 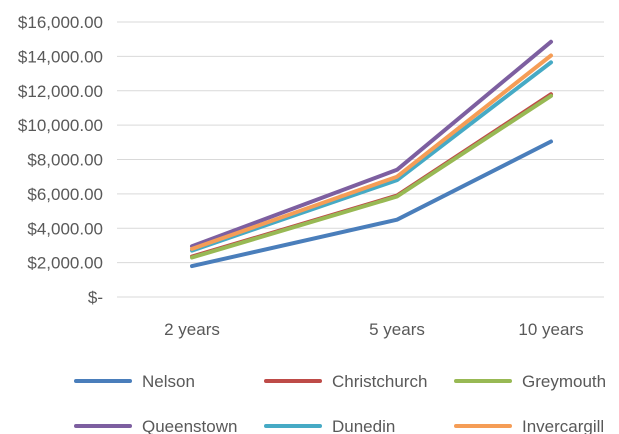 What do you see at coordinates (189, 425) in the screenshot?
I see `legend-label: Queenstown` at bounding box center [189, 425].